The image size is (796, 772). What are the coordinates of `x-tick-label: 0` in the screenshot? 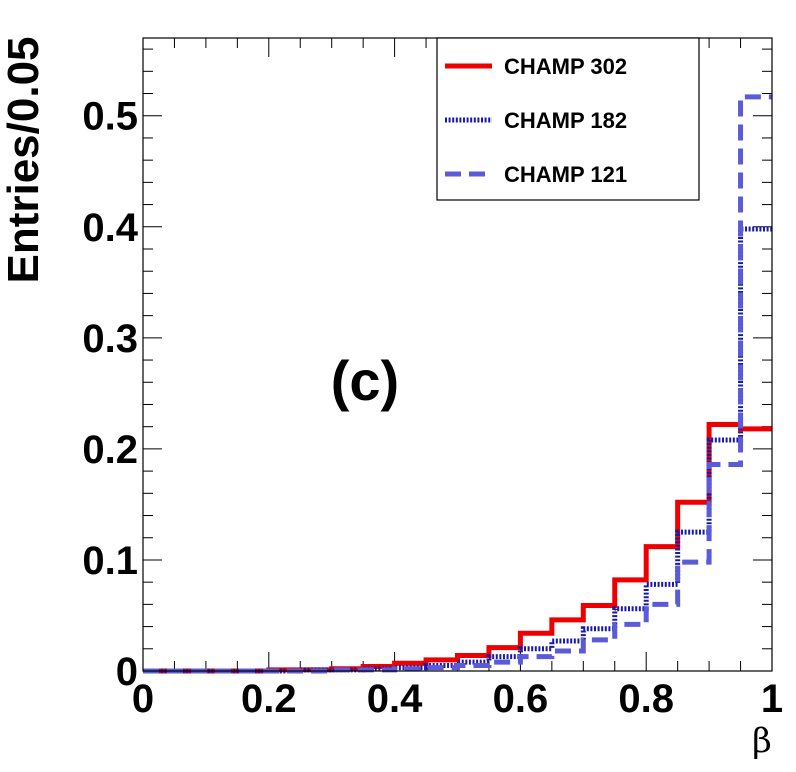 It's located at (143, 699).